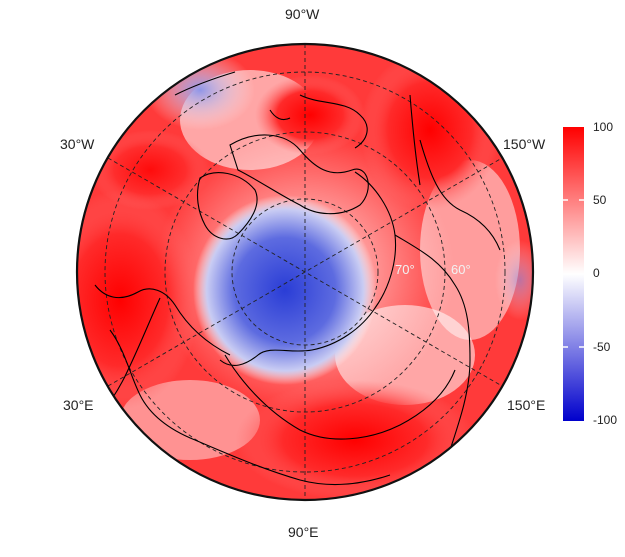 This screenshot has height=557, width=625. What do you see at coordinates (602, 347) in the screenshot?
I see `colorbar-tick-minus-50: -50` at bounding box center [602, 347].